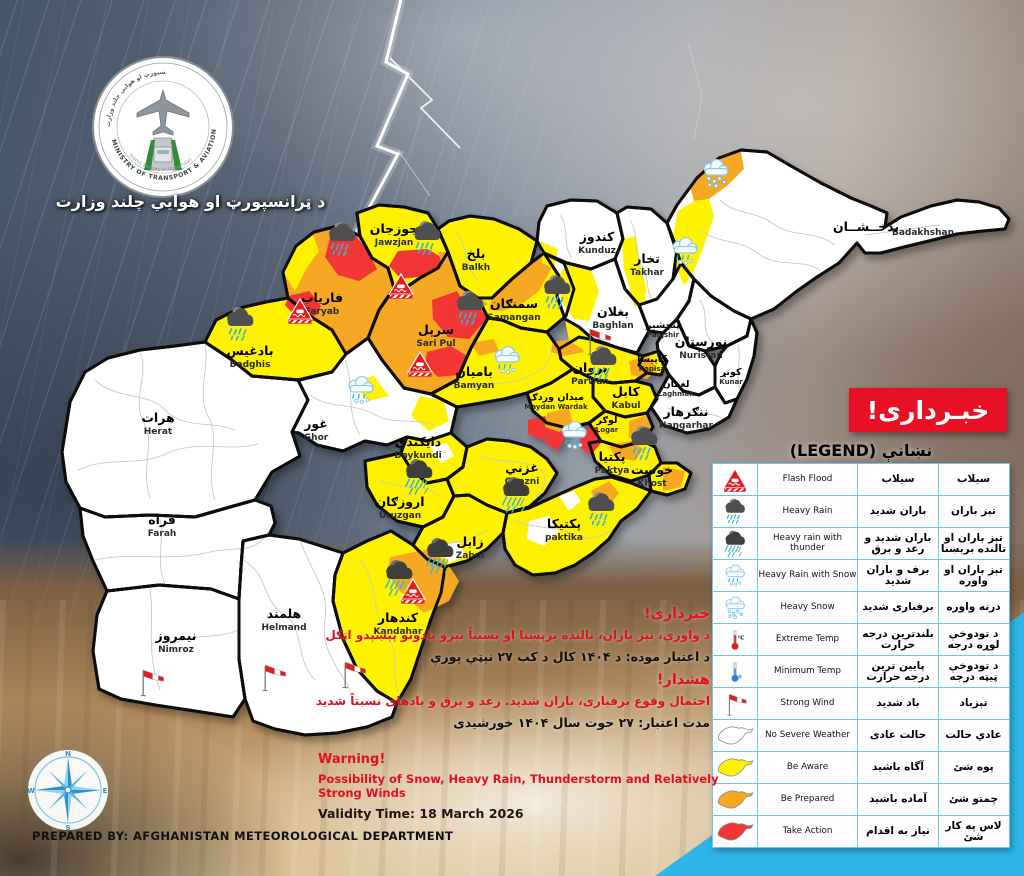  I want to click on legend-label-dari: باران شدید و رعد و برق, so click(897, 543).